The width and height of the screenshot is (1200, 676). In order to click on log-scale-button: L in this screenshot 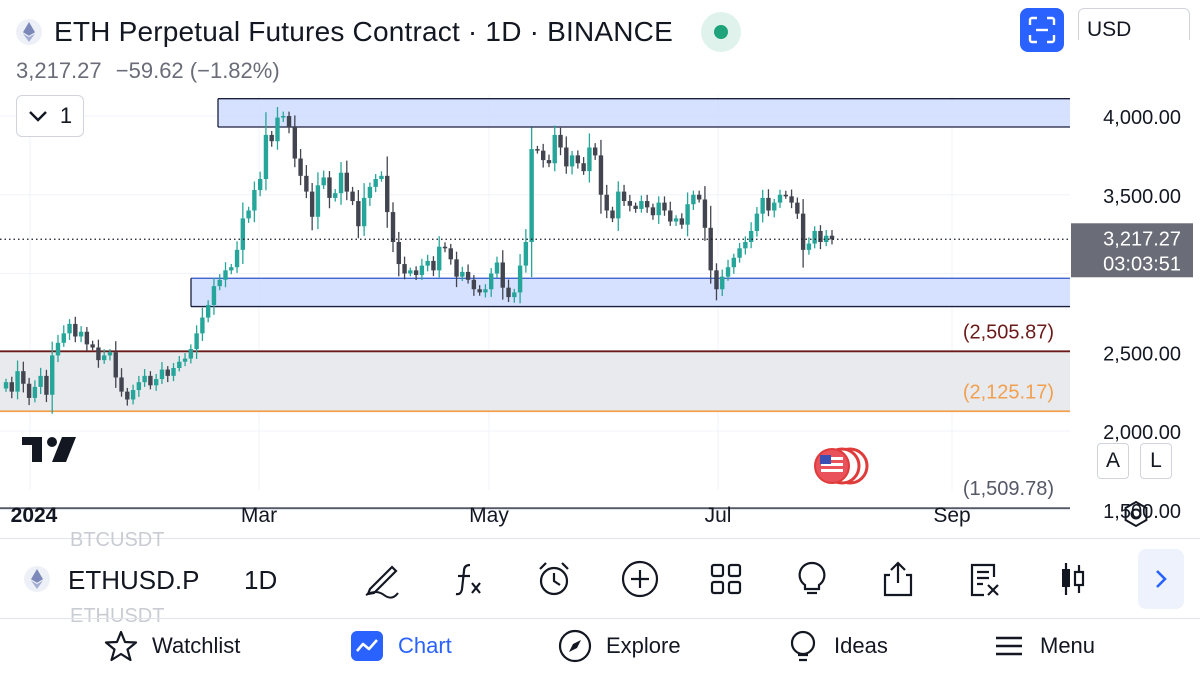, I will do `click(1156, 461)`.